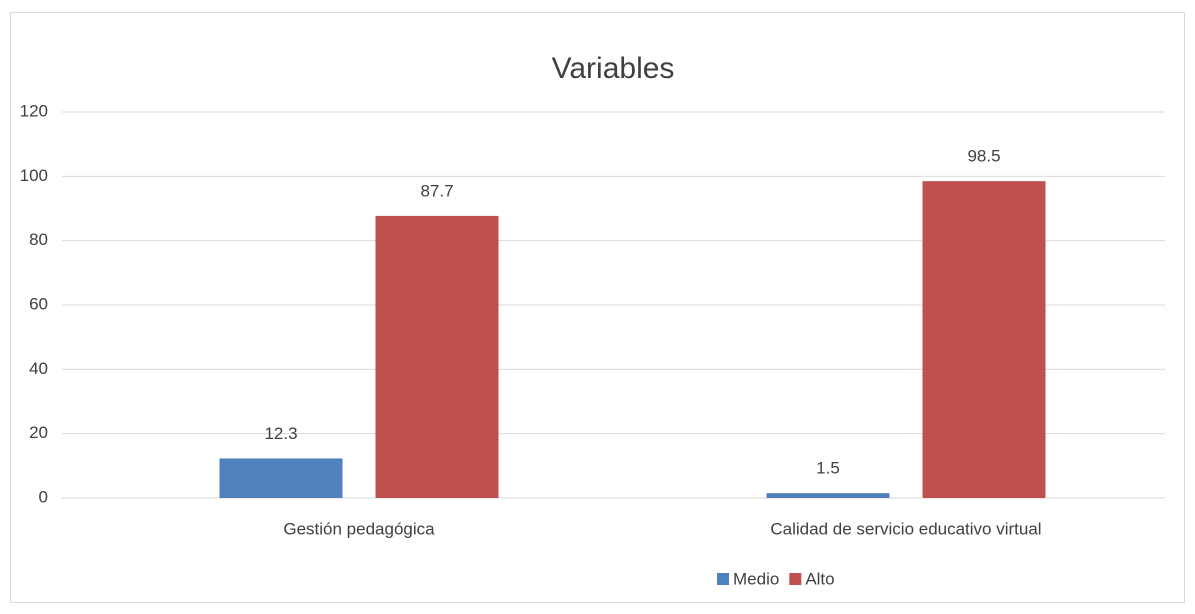  What do you see at coordinates (38, 432) in the screenshot?
I see `y-tick-label: 20` at bounding box center [38, 432].